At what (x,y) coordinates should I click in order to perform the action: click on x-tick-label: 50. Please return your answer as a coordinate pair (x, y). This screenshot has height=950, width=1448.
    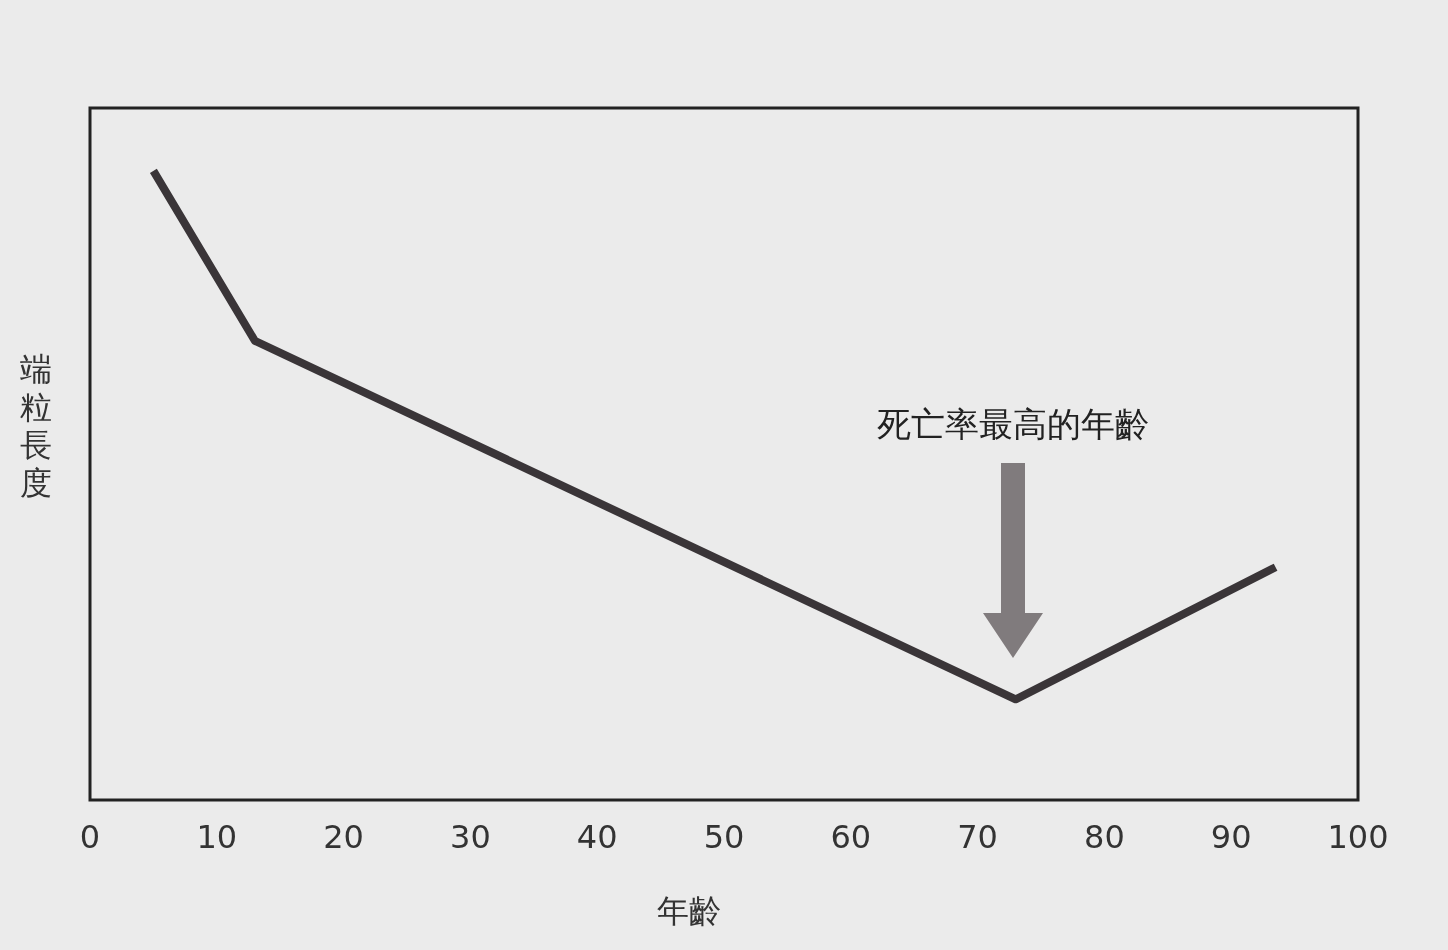
    Looking at the image, I should click on (724, 837).